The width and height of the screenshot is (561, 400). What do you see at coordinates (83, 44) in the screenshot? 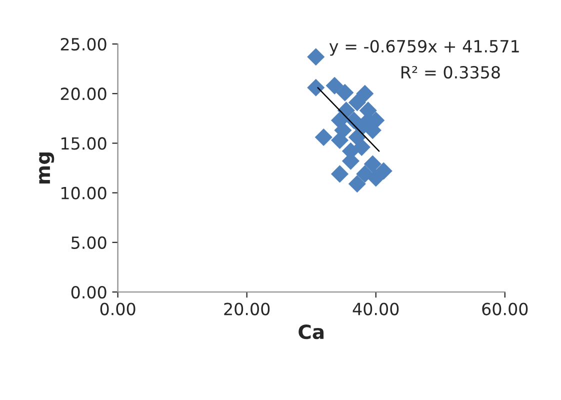
I see `y-tick-label: 25.00` at bounding box center [83, 44].